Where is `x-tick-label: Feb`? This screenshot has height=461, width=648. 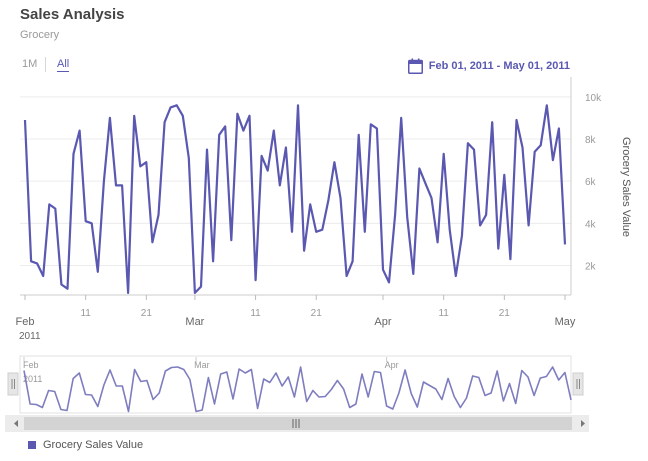 x-tick-label: Feb is located at coordinates (25, 322).